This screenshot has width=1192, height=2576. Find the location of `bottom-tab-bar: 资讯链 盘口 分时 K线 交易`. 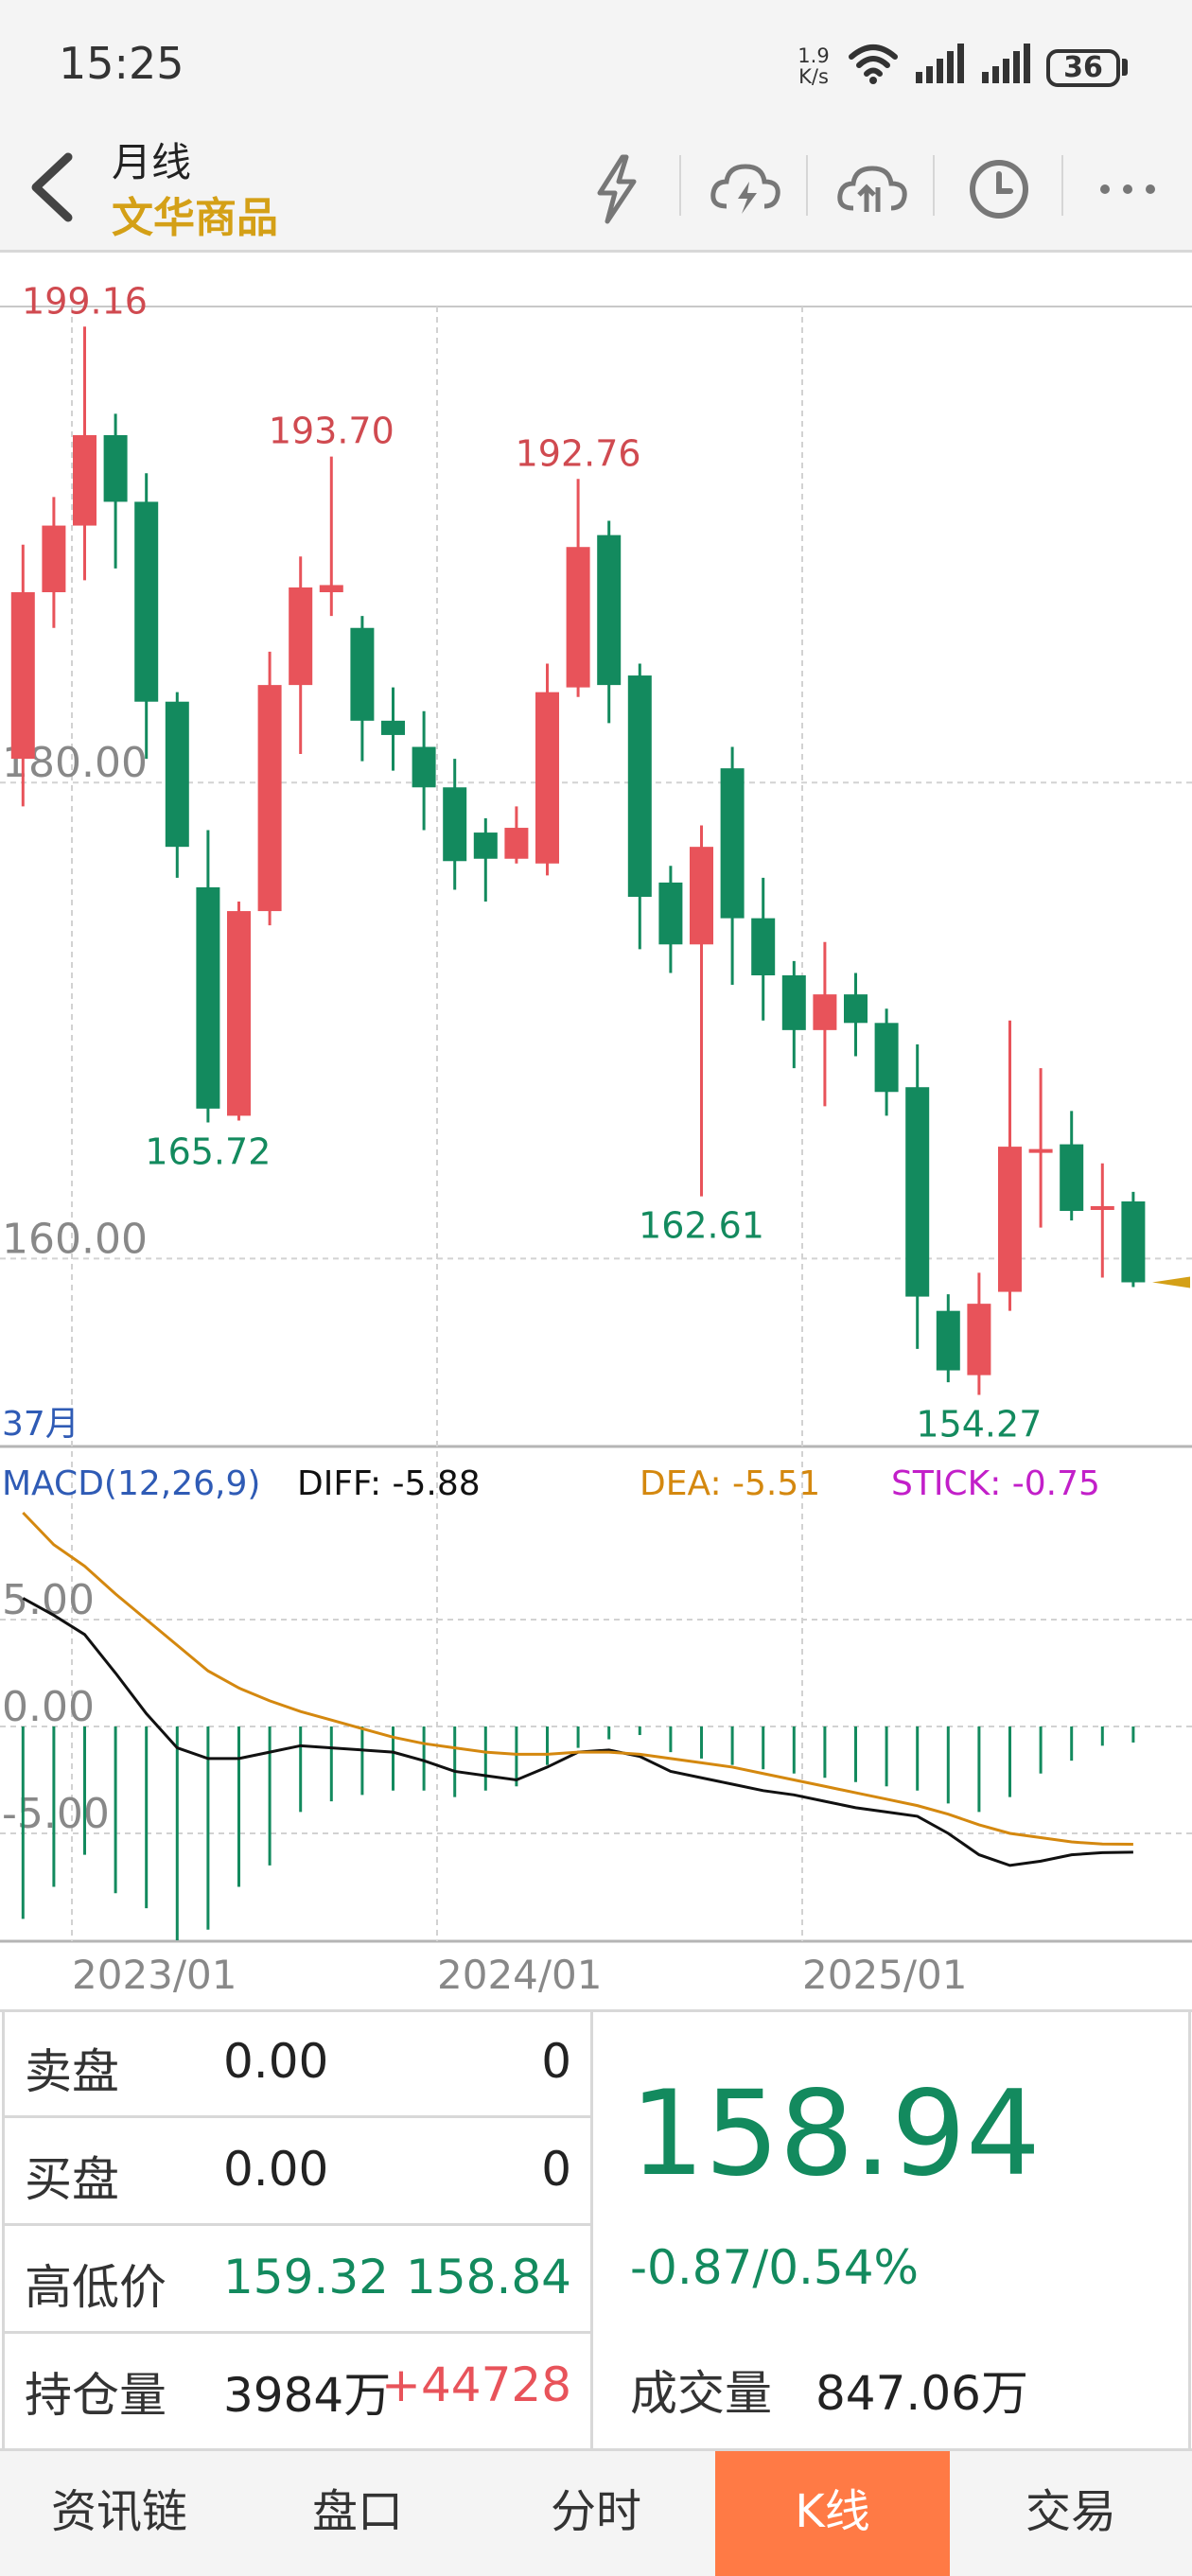

bottom-tab-bar: 资讯链 盘口 分时 K线 交易 is located at coordinates (596, 2512).